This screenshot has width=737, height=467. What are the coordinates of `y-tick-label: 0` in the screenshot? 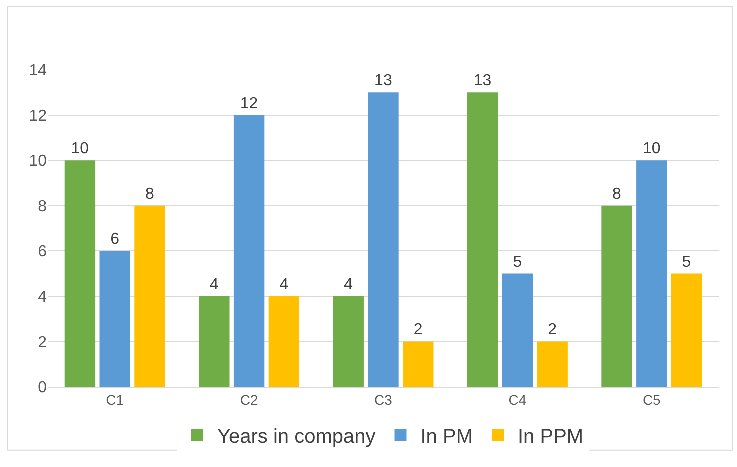 It's located at (43, 388).